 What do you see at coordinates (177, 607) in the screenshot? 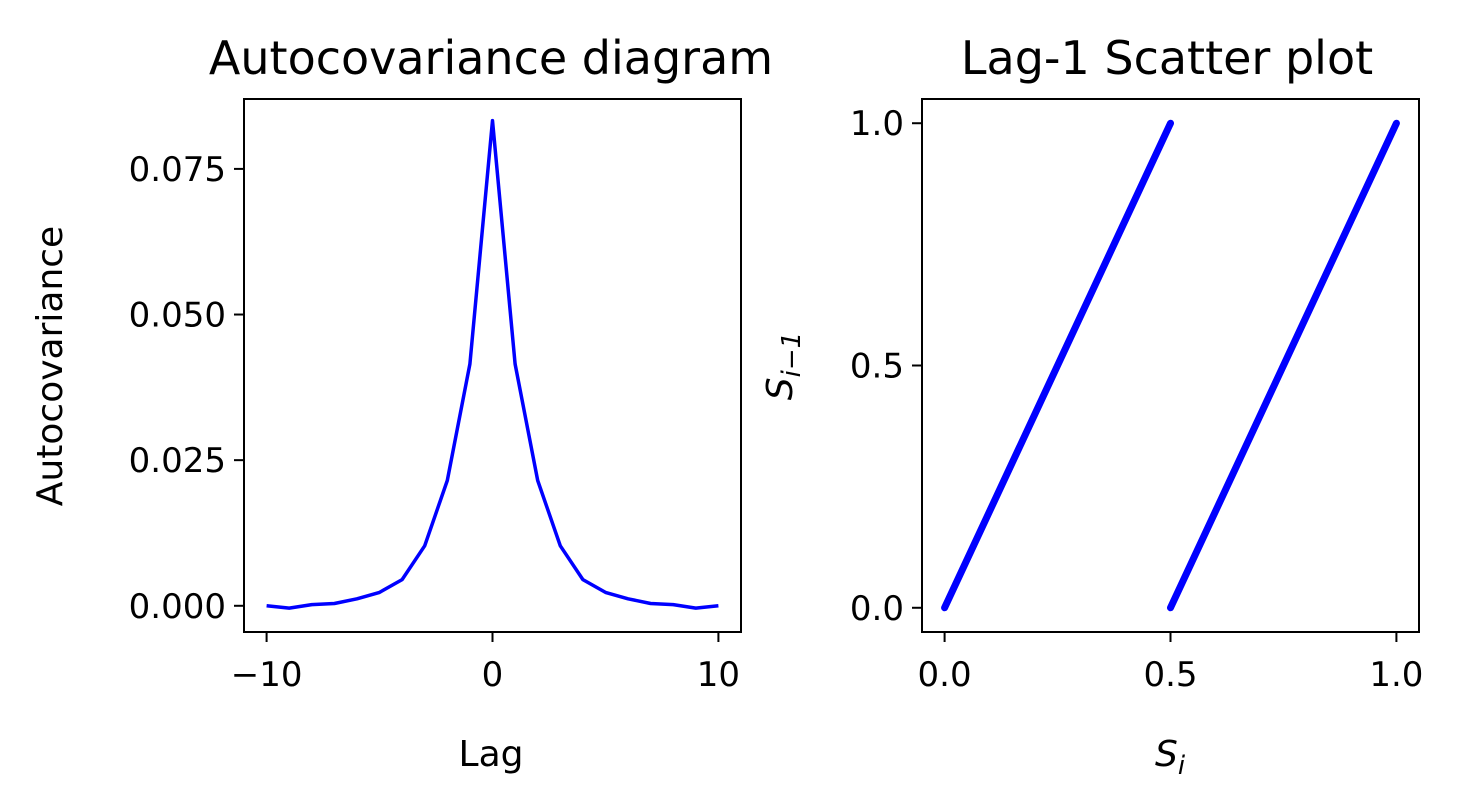
I see `y-tick-label: 0.000` at bounding box center [177, 607].